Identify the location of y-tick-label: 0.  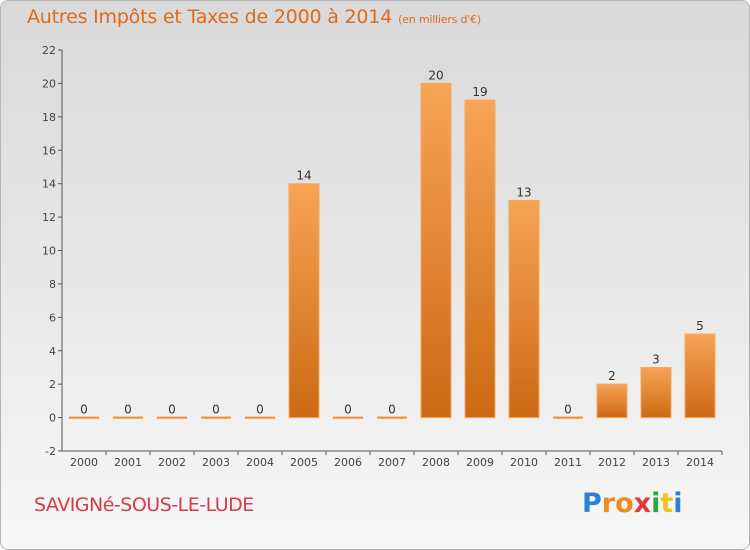
(52, 418).